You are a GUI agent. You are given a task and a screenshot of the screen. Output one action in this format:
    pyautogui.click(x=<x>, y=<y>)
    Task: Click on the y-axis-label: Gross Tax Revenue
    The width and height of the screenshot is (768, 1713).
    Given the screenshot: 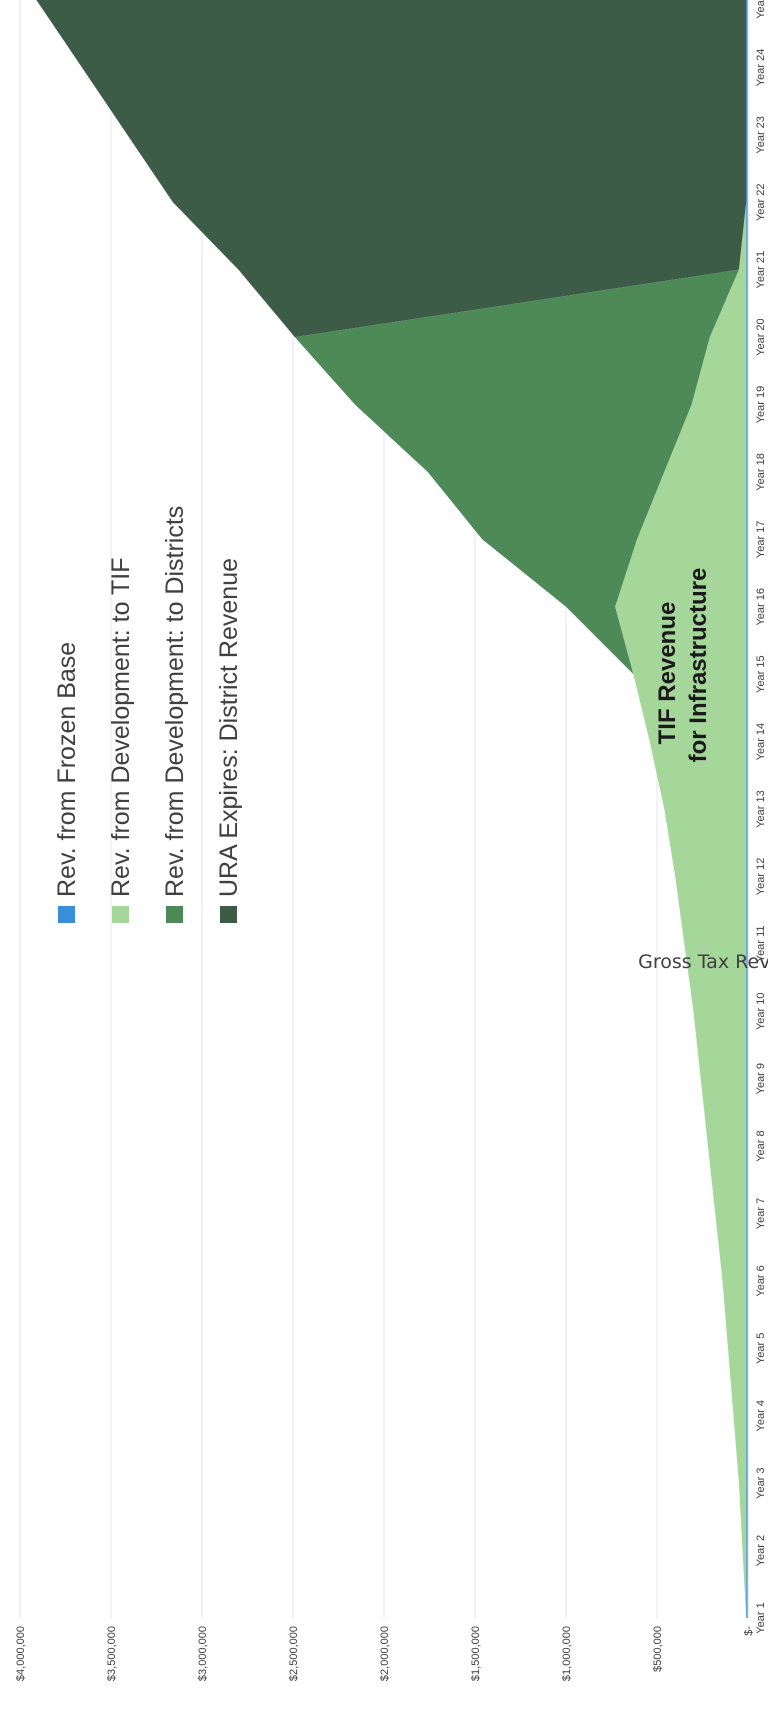 What is the action you would take?
    pyautogui.click(x=703, y=962)
    